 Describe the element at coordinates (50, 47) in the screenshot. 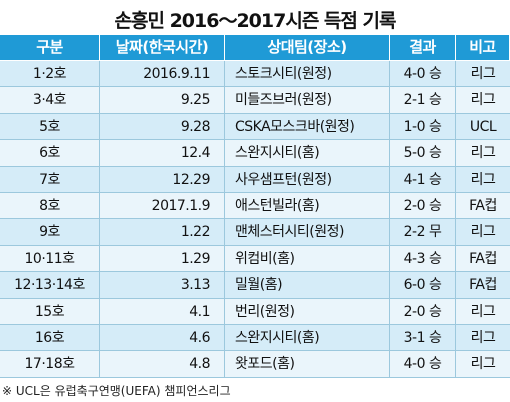

I see `header-cell: 구분` at that location.